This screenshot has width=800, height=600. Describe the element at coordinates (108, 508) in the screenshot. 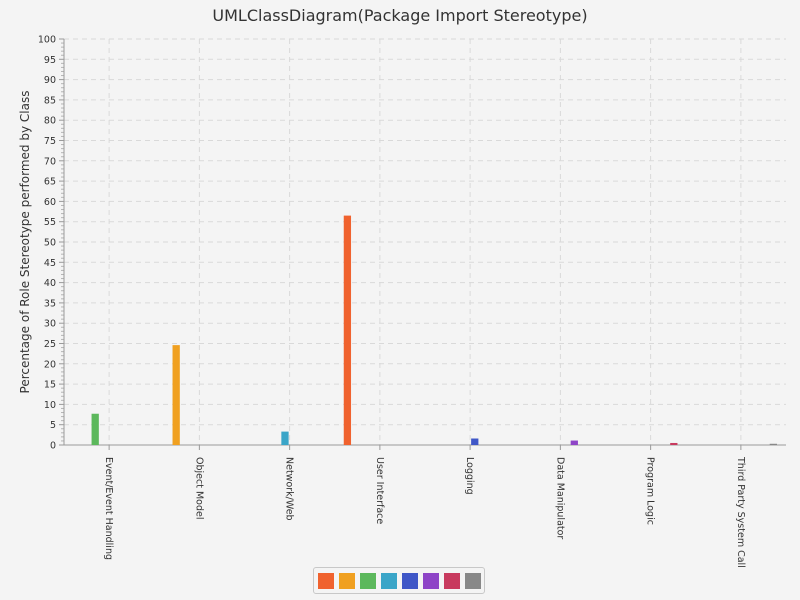

I see `x-category-label: Event/Event Handling` at that location.